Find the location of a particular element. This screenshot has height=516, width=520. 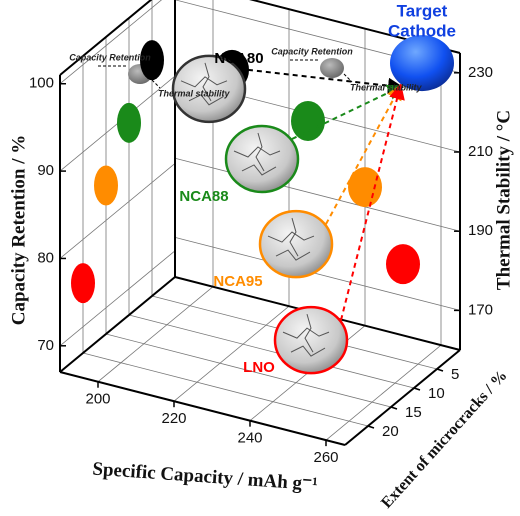

y2-tick-label: 190 is located at coordinates (480, 230).